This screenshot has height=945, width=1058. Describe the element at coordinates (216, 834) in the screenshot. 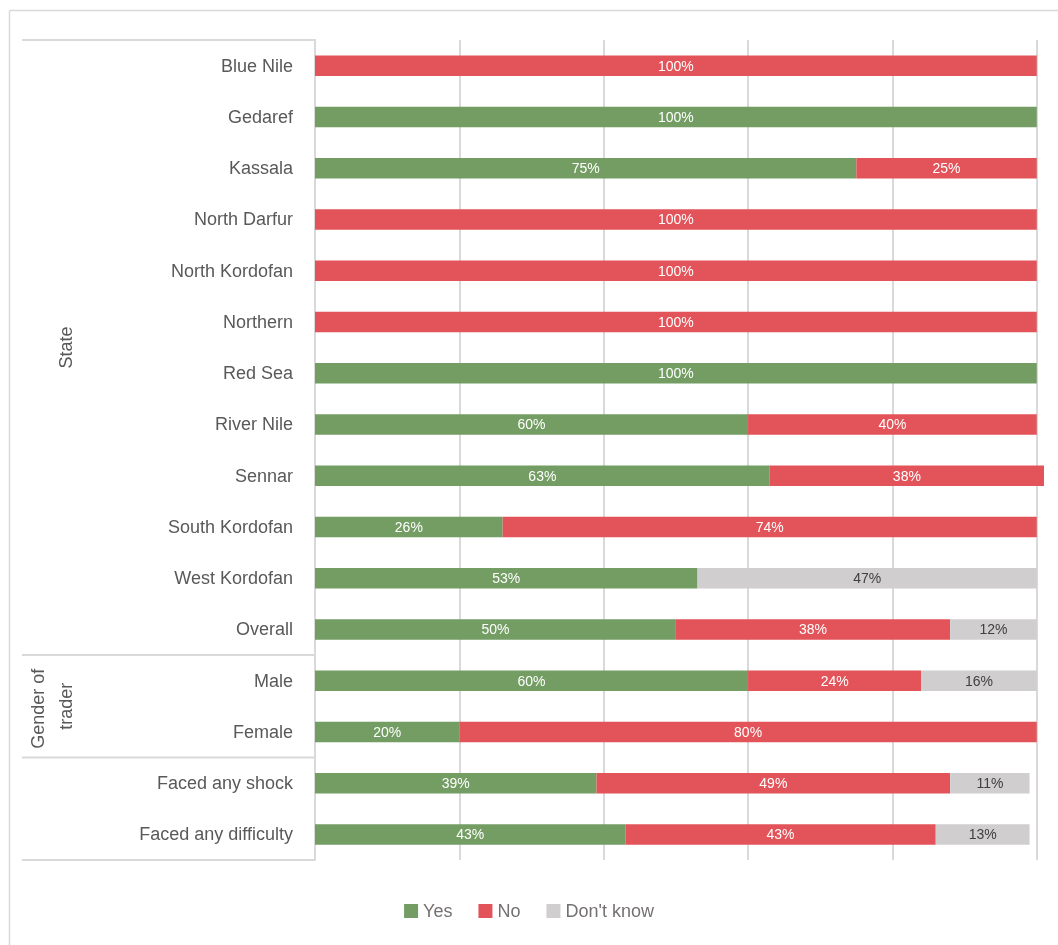

I see `y-tick-label: Faced any difficulty` at that location.